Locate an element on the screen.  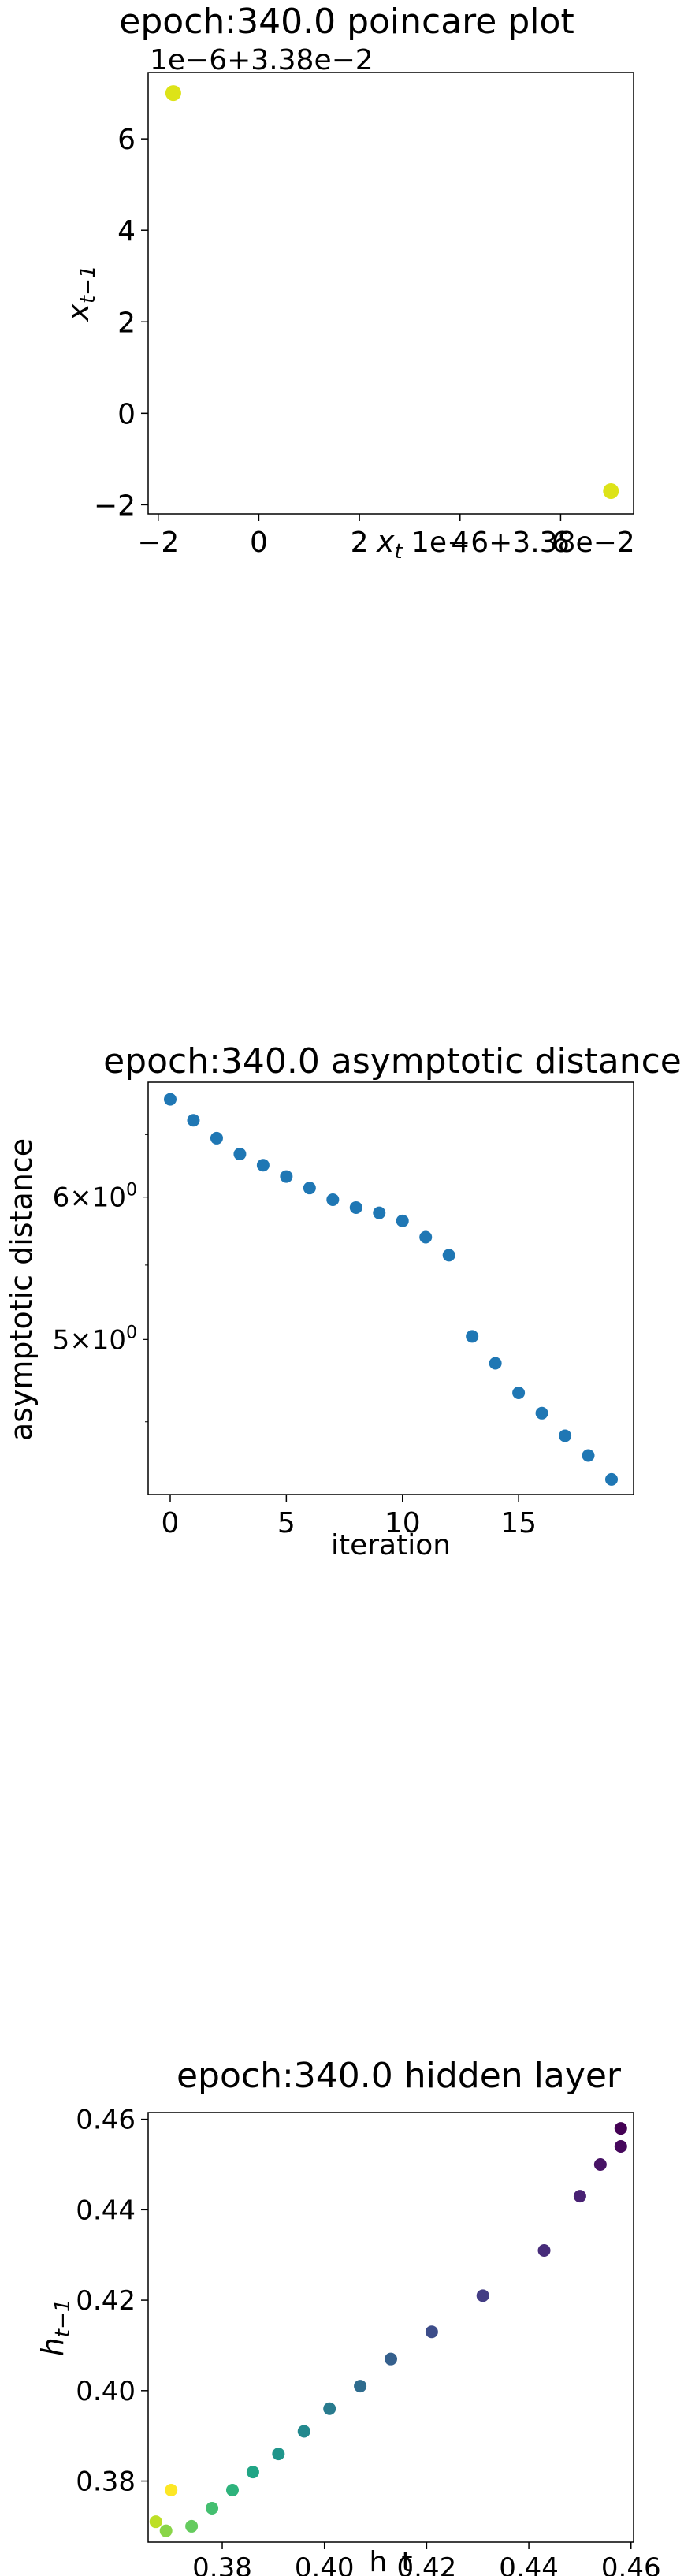
hidden-x-tick-label: 0.40 is located at coordinates (325, 2564).